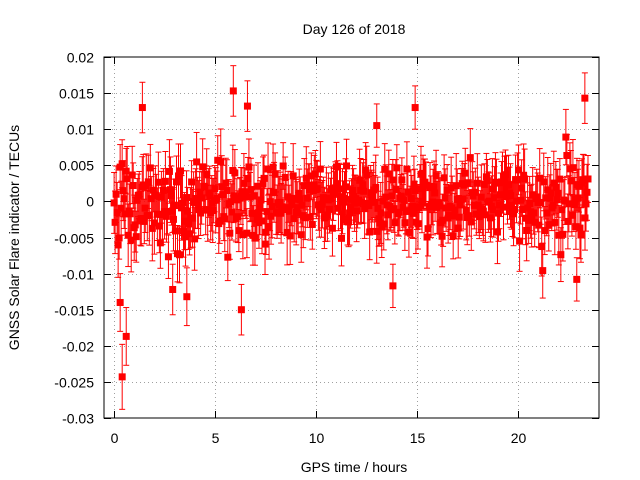 The image size is (640, 480). What do you see at coordinates (418, 438) in the screenshot?
I see `x-tick-label: 15` at bounding box center [418, 438].